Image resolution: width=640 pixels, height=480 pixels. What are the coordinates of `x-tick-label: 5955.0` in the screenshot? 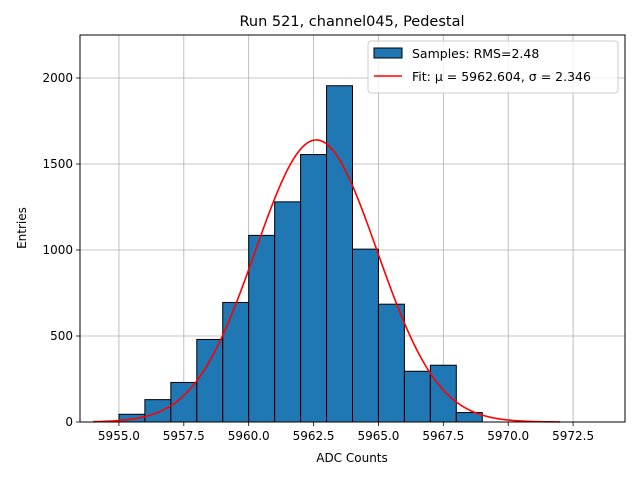 It's located at (119, 436).